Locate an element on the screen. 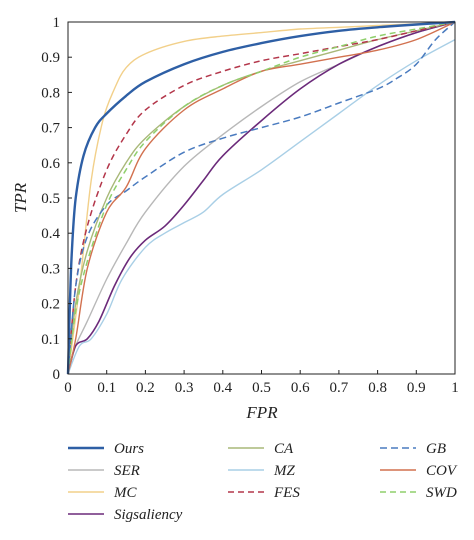 This screenshot has height=540, width=474. legend-label-ours: Ours is located at coordinates (129, 449).